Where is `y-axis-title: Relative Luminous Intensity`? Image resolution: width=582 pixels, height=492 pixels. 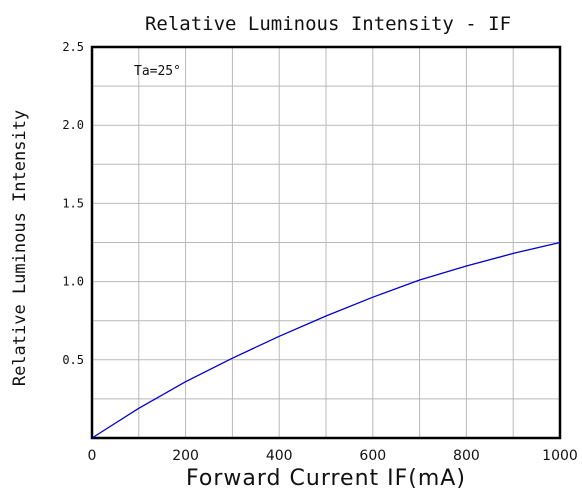 y-axis-title: Relative Luminous Intensity is located at coordinates (20, 248).